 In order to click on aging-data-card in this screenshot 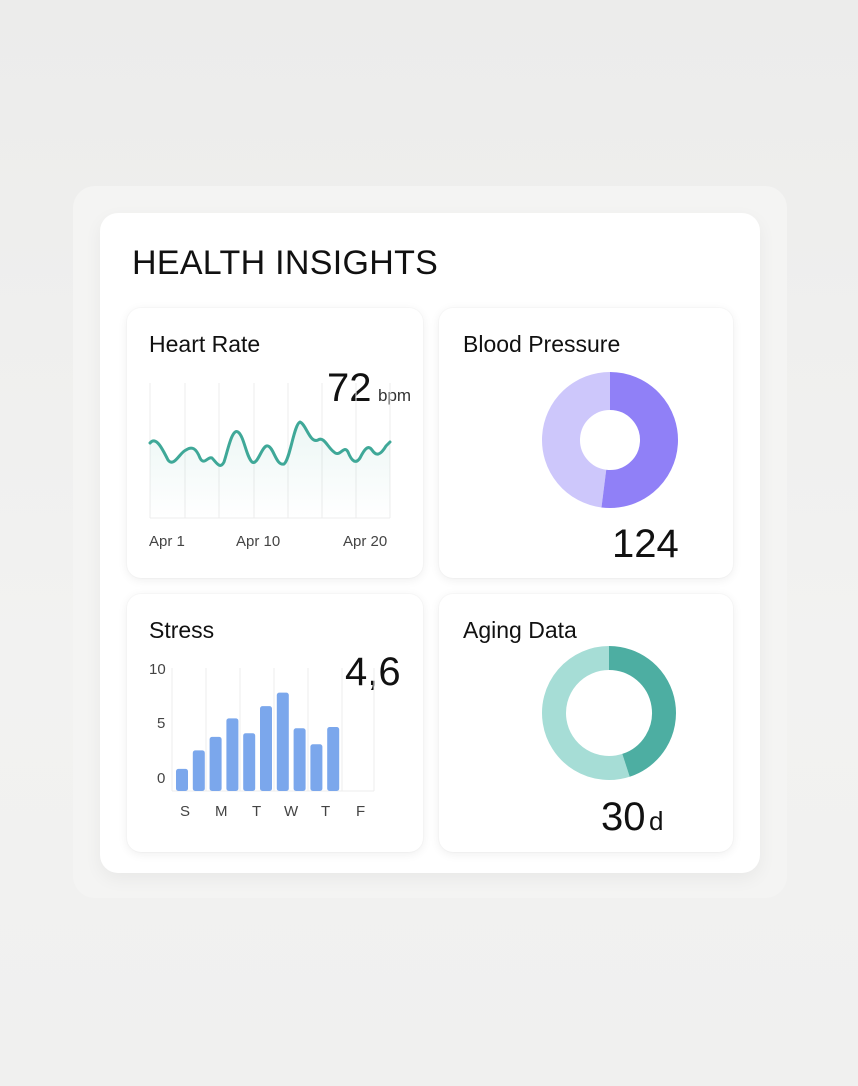, I will do `click(586, 723)`.